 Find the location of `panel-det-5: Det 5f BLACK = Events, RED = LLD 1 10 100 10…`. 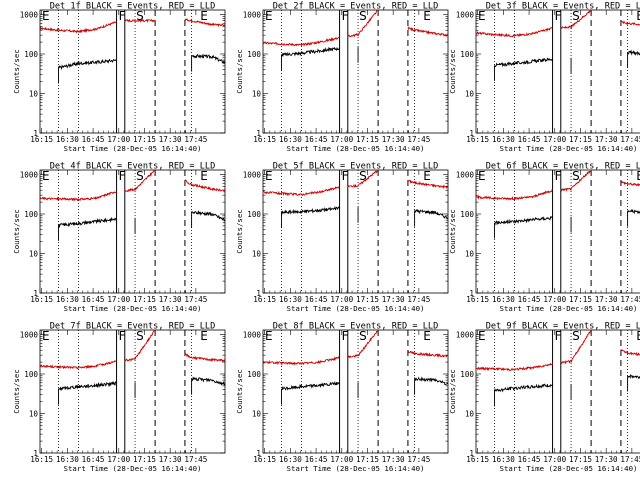

panel-det-5: Det 5f BLACK = Events, RED = LLD 1 10 100 10… is located at coordinates (342, 237).